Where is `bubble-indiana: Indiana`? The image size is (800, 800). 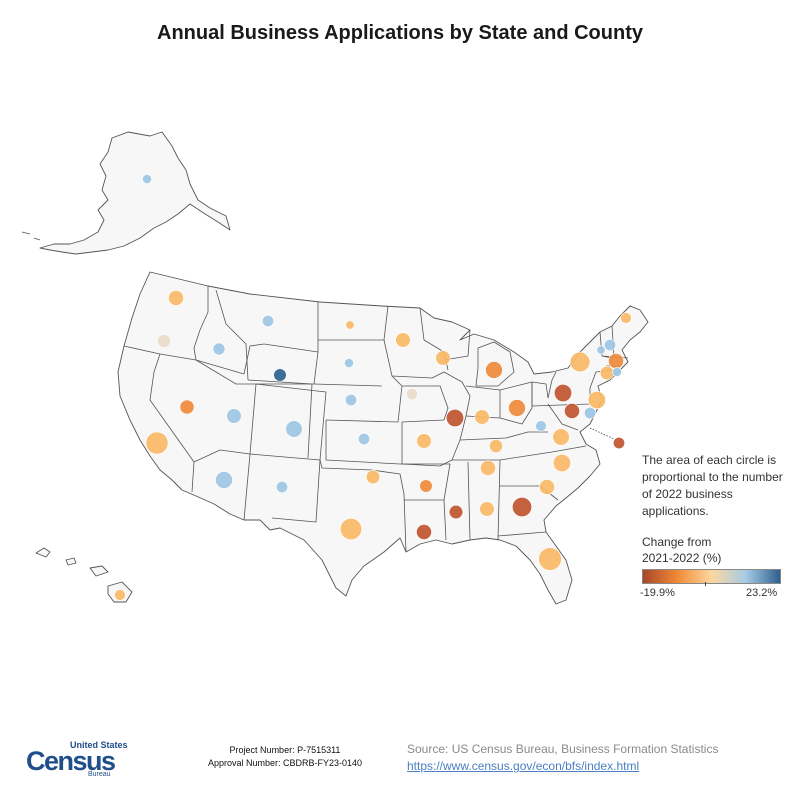
bubble-indiana: Indiana is located at coordinates (482, 417).